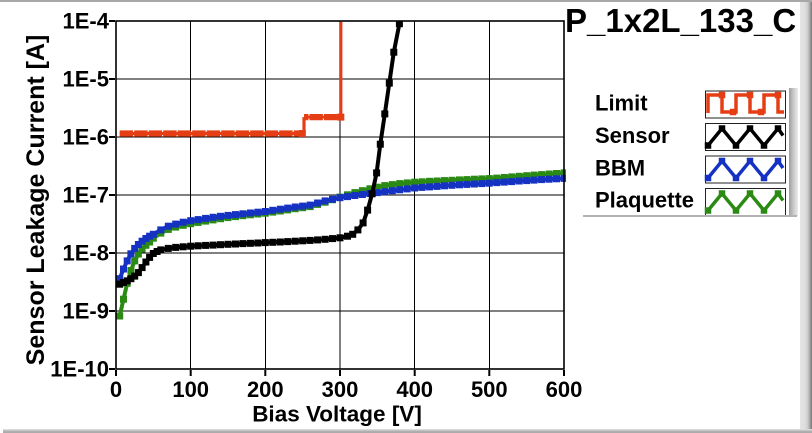  What do you see at coordinates (564, 389) in the screenshot?
I see `svg-text: 600` at bounding box center [564, 389].